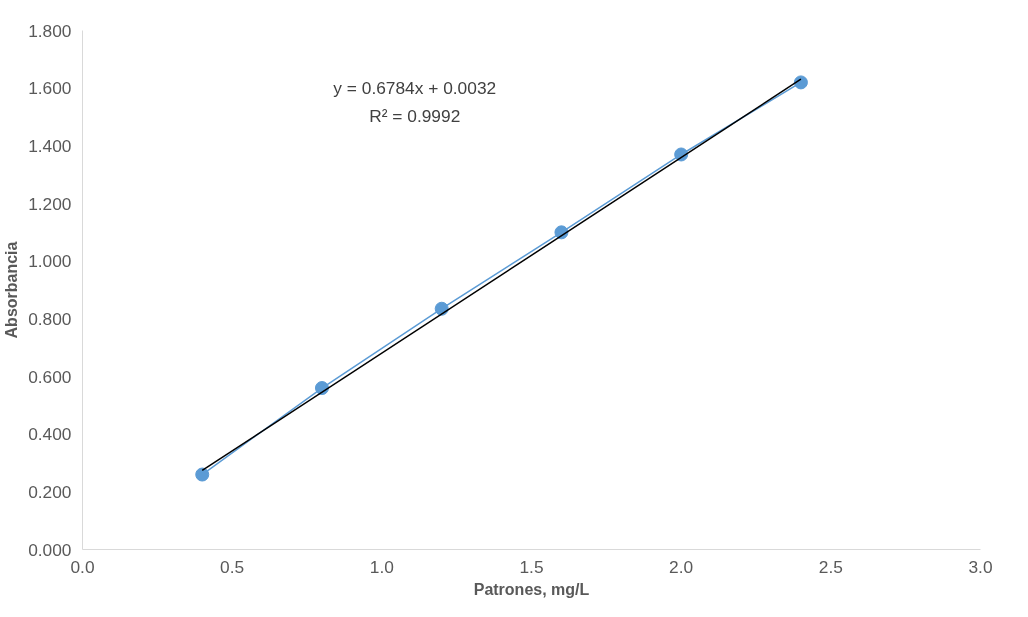 This screenshot has height=617, width=1028. Describe the element at coordinates (82, 566) in the screenshot. I see `x-tick-label: 0.0` at that location.